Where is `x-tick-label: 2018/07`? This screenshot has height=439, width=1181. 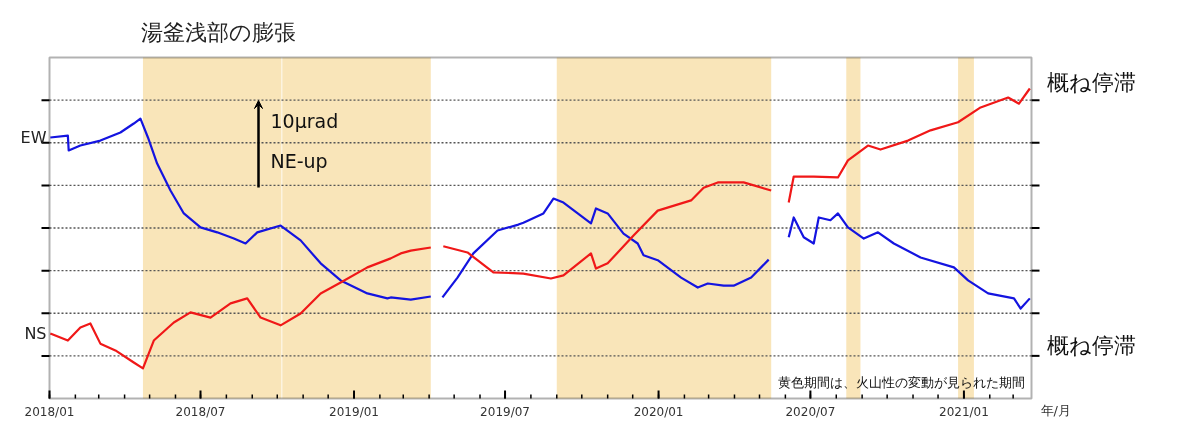 x-tick-label: 2018/07 is located at coordinates (200, 411).